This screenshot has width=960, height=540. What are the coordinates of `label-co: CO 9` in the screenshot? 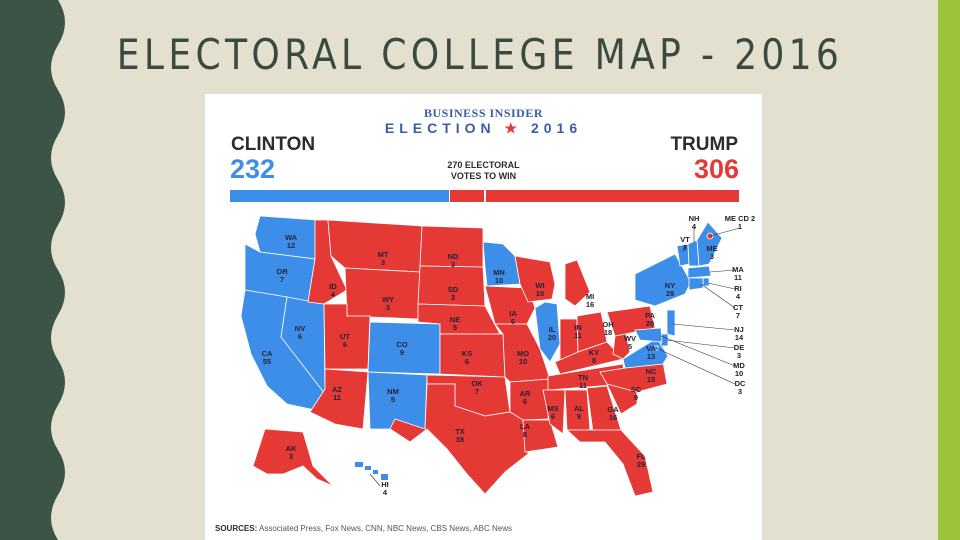 It's located at (401, 348).